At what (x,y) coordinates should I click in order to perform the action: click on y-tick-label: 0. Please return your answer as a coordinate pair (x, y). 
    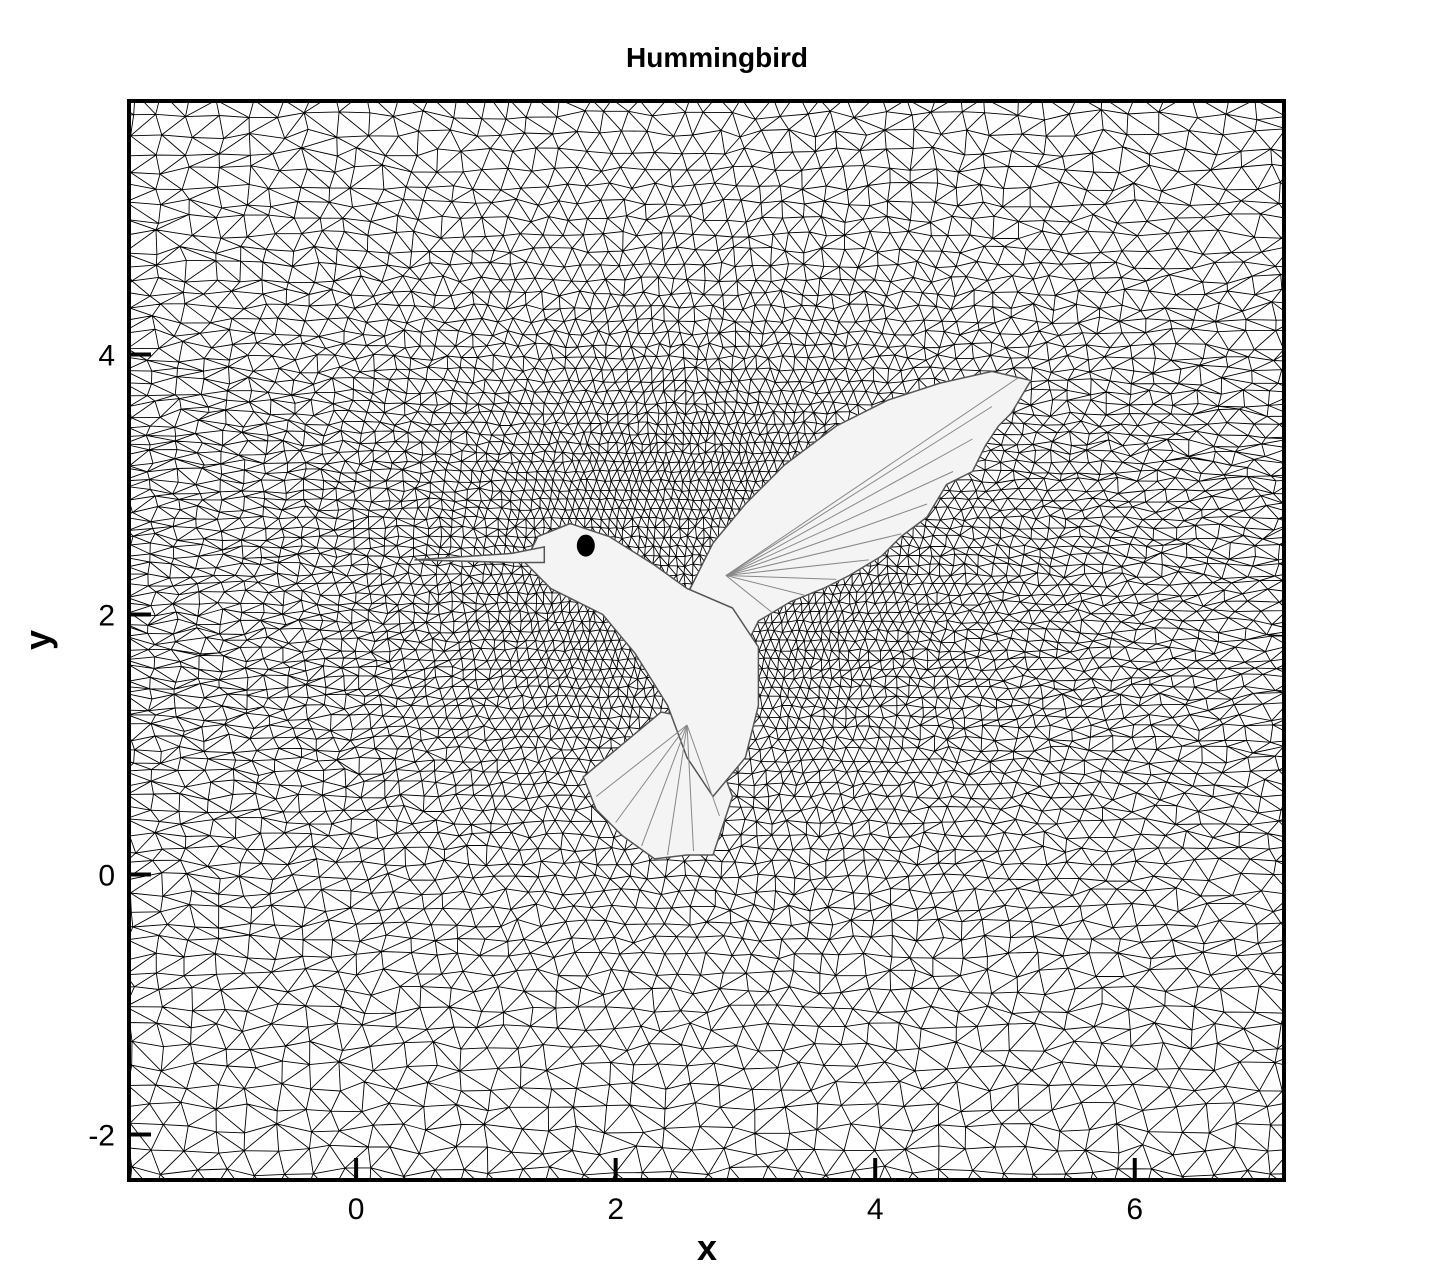
    Looking at the image, I should click on (106, 876).